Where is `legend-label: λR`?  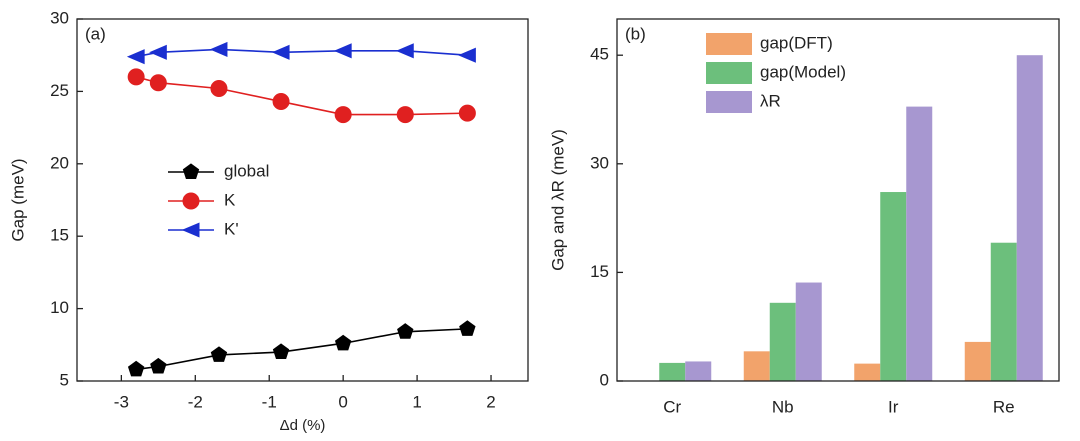
legend-label: λR is located at coordinates (770, 100).